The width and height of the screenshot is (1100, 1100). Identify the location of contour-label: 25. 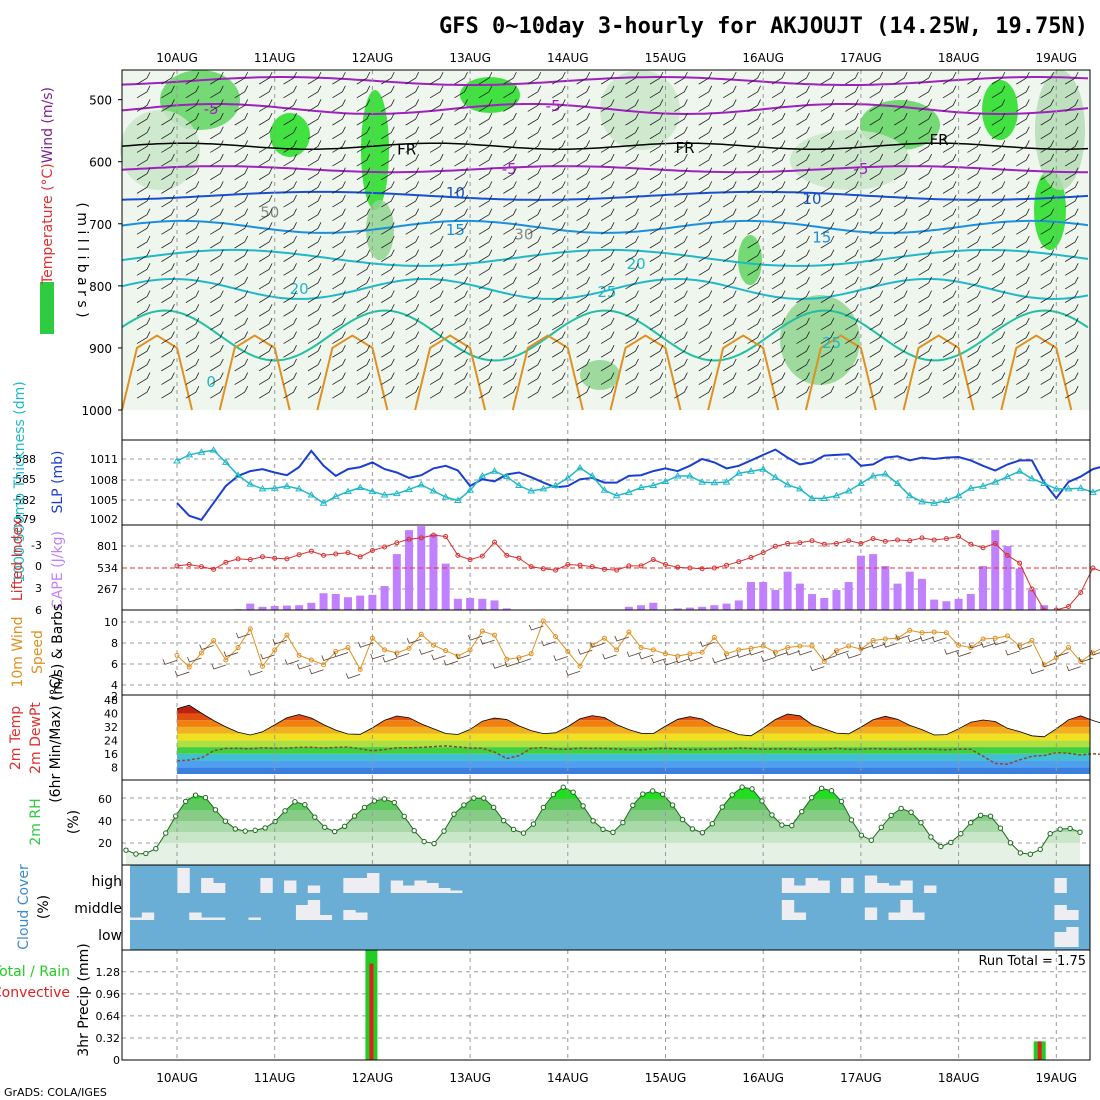
(606, 292).